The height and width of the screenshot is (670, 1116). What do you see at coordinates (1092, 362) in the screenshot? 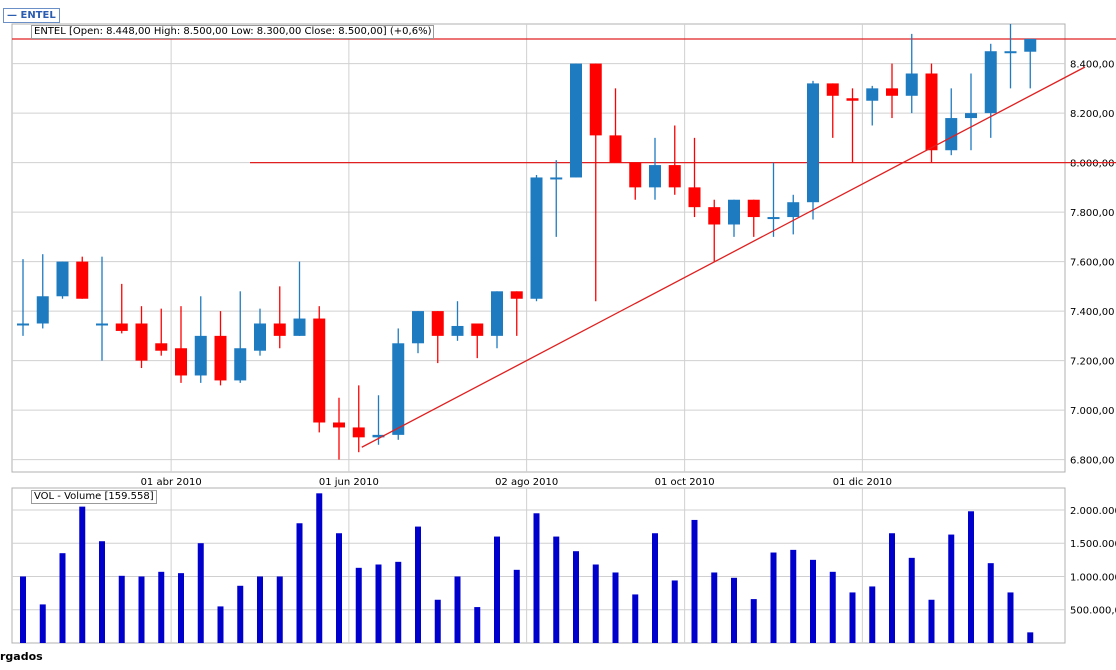
I see `y-tick-label: 7.200,00` at bounding box center [1092, 362].